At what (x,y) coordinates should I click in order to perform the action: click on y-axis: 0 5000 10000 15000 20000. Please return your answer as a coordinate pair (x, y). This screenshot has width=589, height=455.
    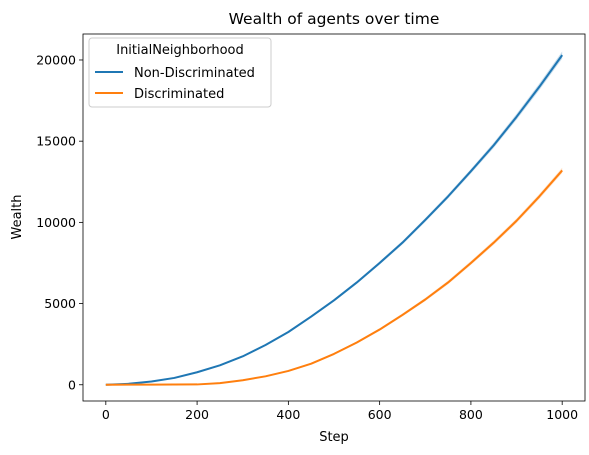
    Looking at the image, I should click on (59, 222).